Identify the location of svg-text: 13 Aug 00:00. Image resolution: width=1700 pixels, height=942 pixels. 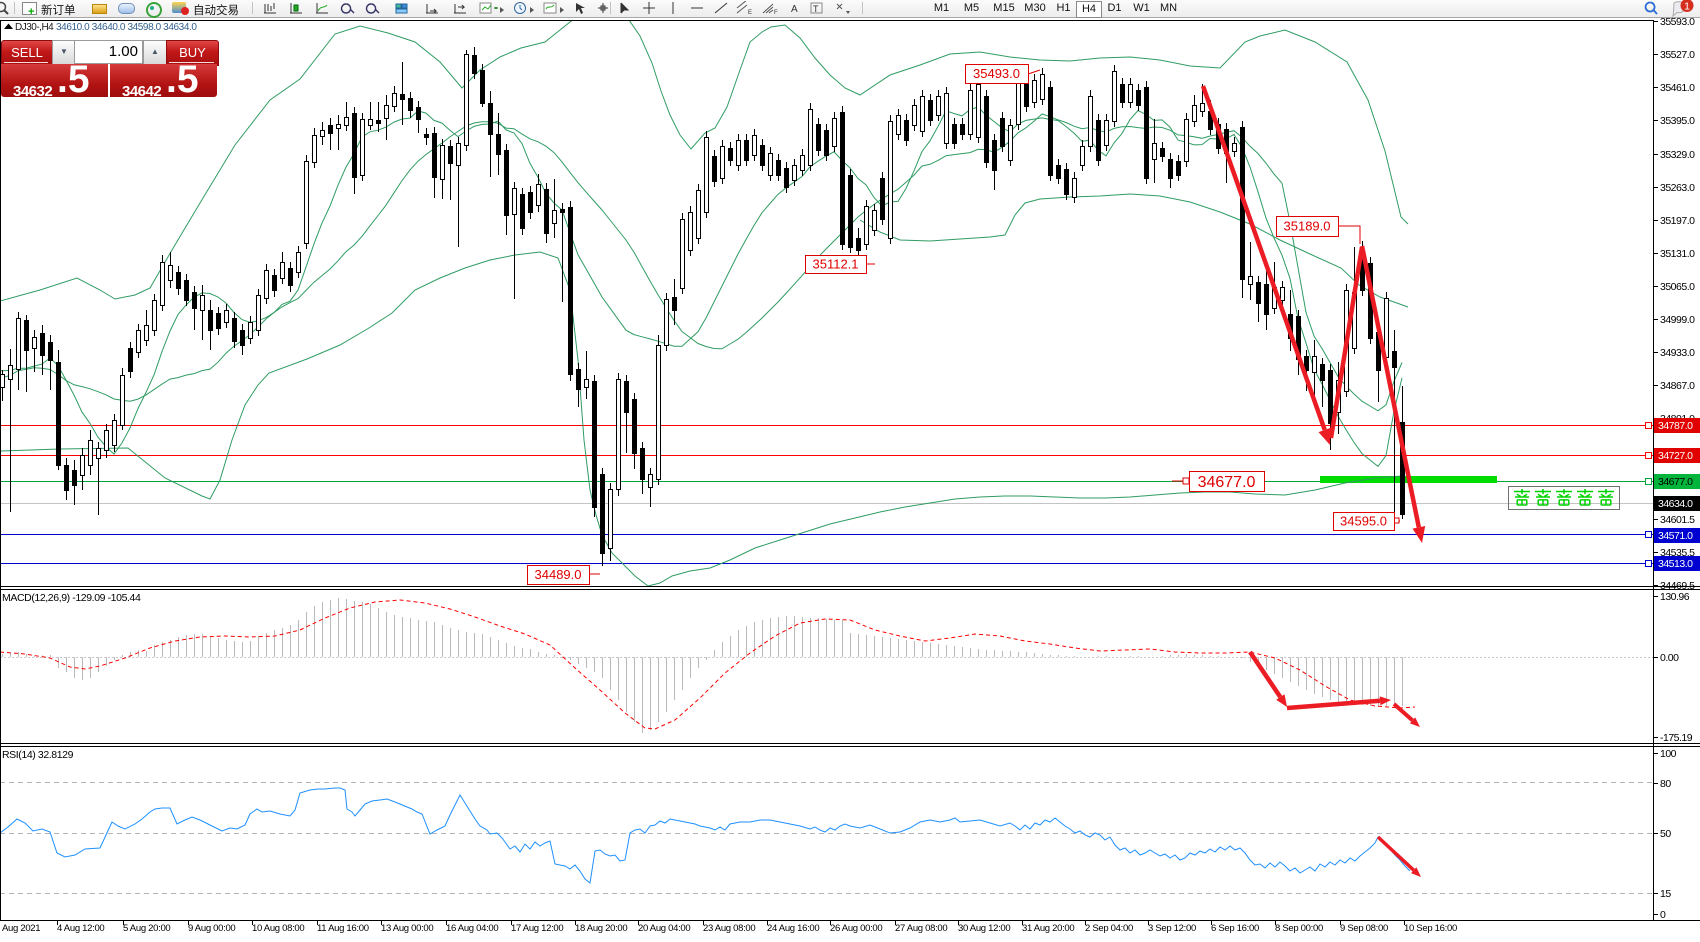
(407, 928).